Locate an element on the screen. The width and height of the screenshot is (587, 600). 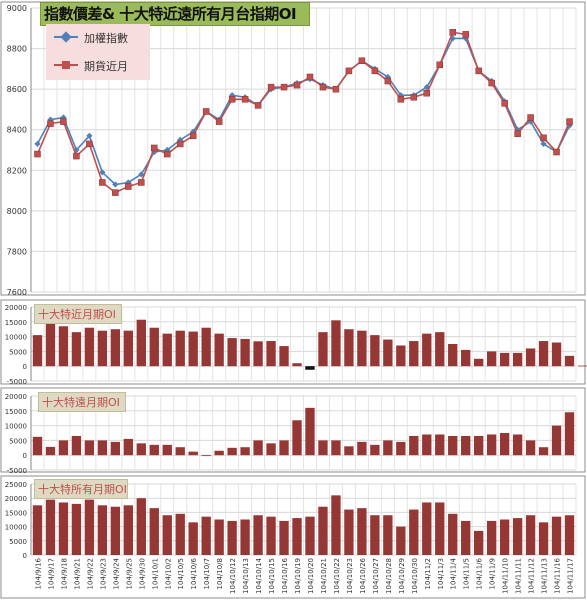
x-tick-label: 104/10/6 is located at coordinates (194, 573).